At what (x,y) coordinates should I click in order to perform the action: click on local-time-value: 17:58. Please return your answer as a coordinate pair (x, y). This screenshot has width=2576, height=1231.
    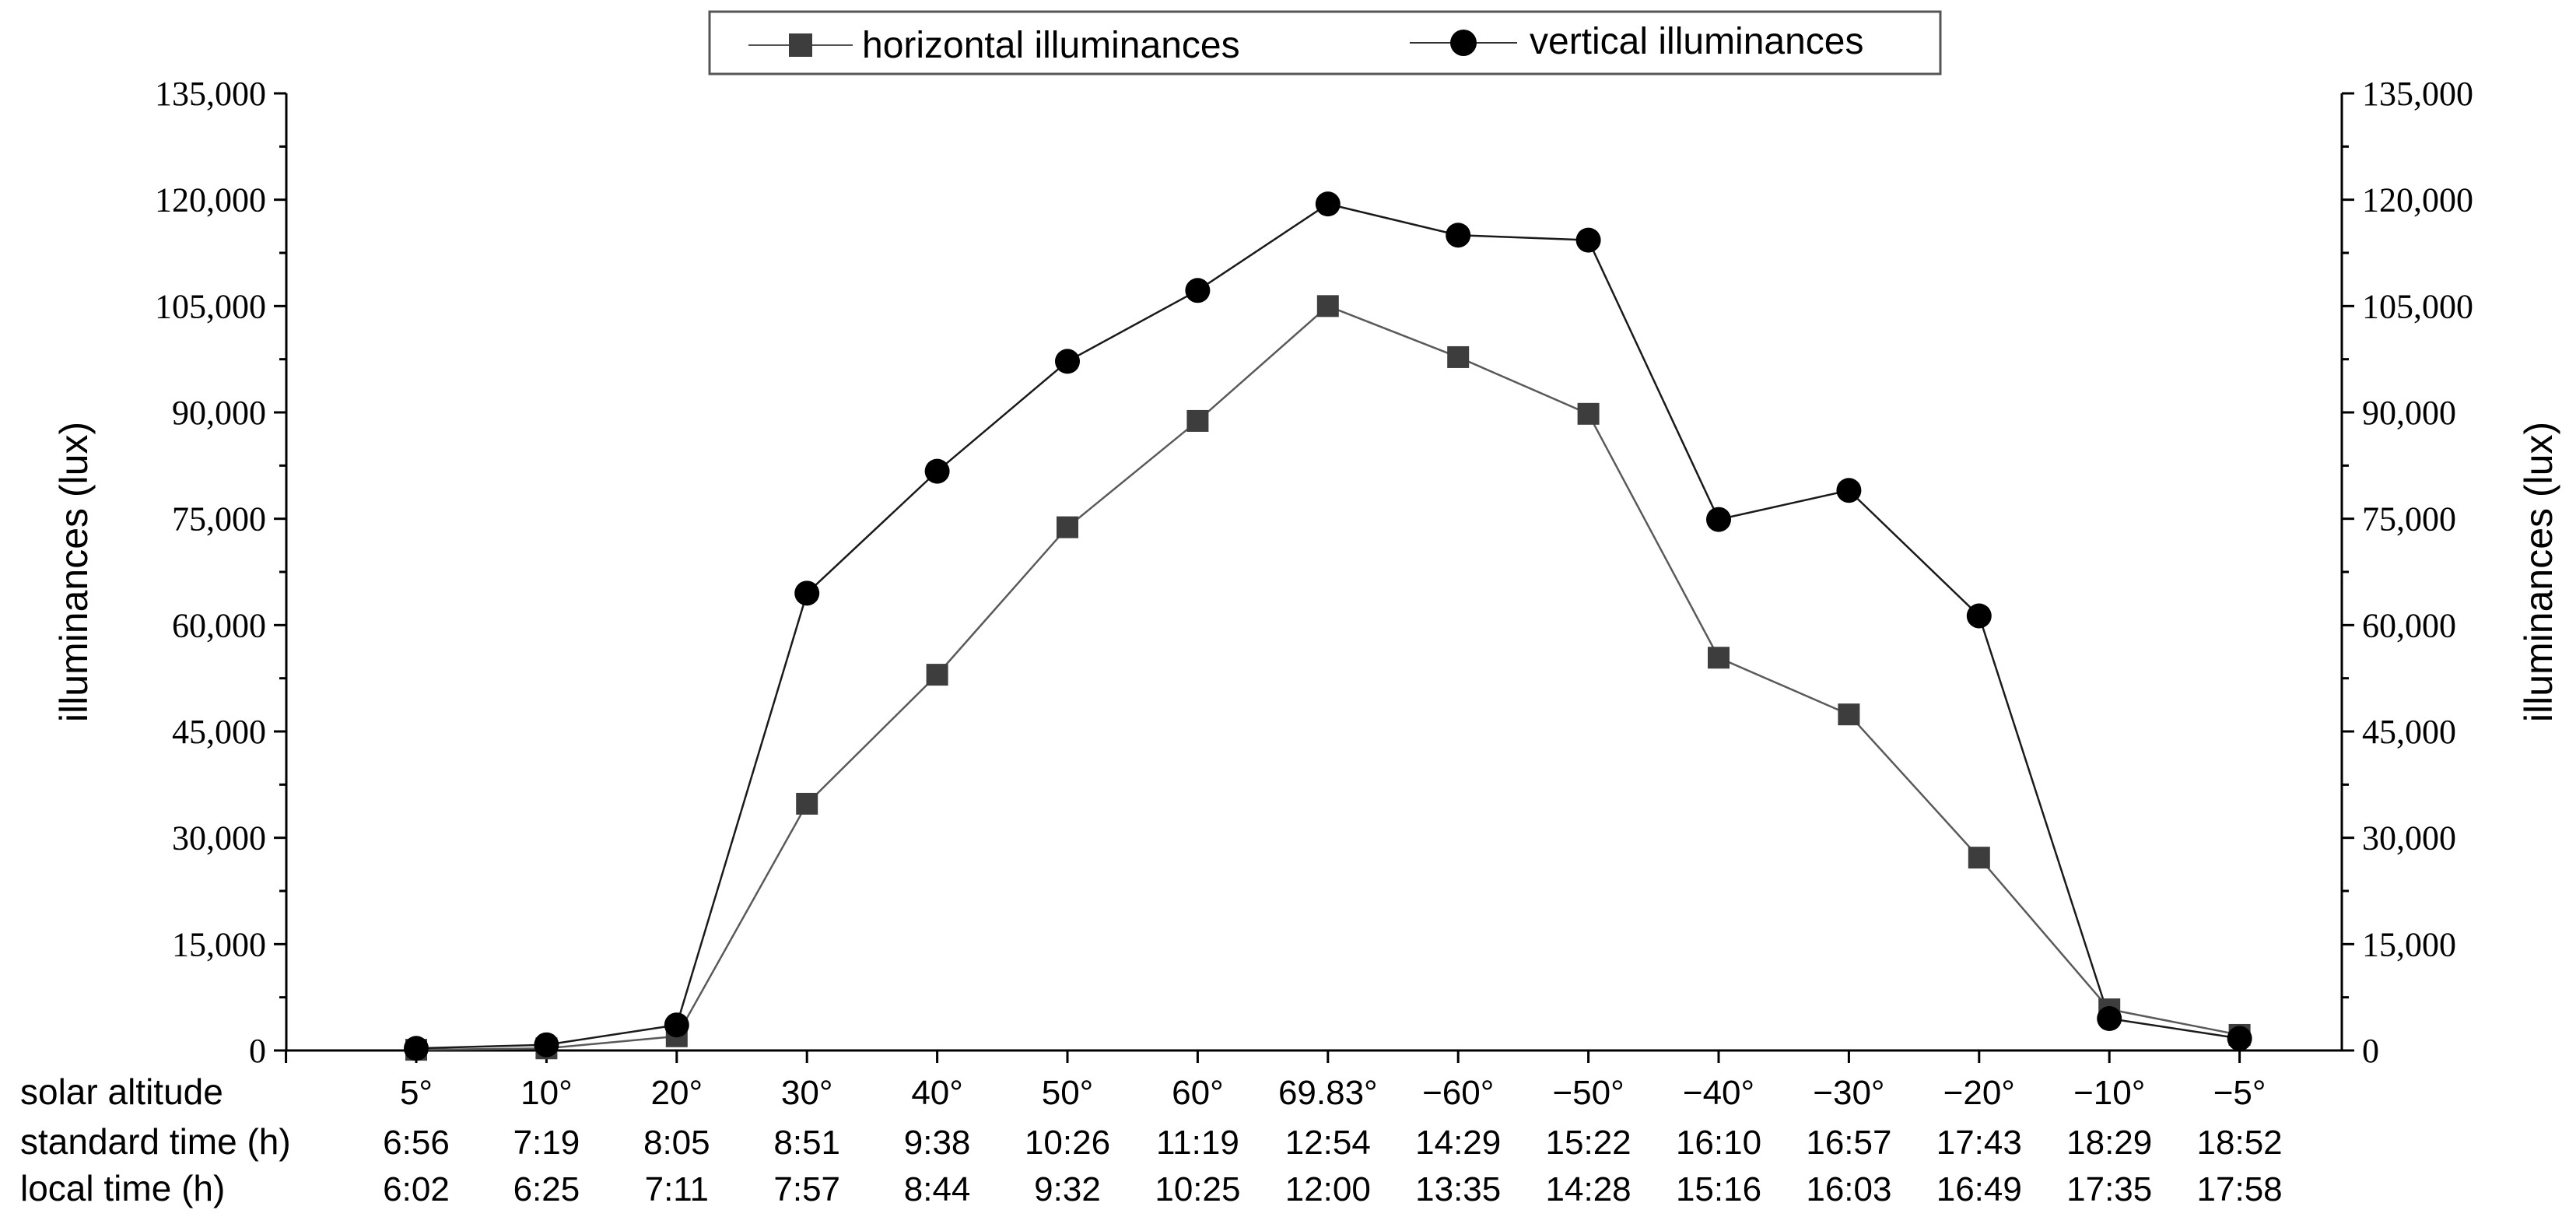
    Looking at the image, I should click on (2240, 1189).